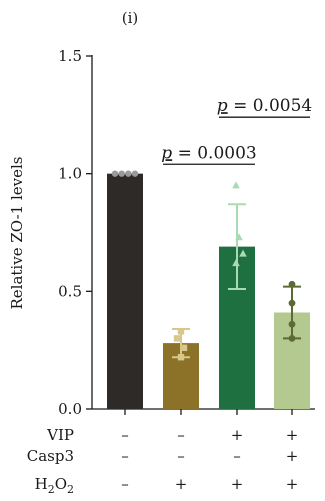  What do you see at coordinates (70, 174) in the screenshot?
I see `y-tick-label: 1.0` at bounding box center [70, 174].